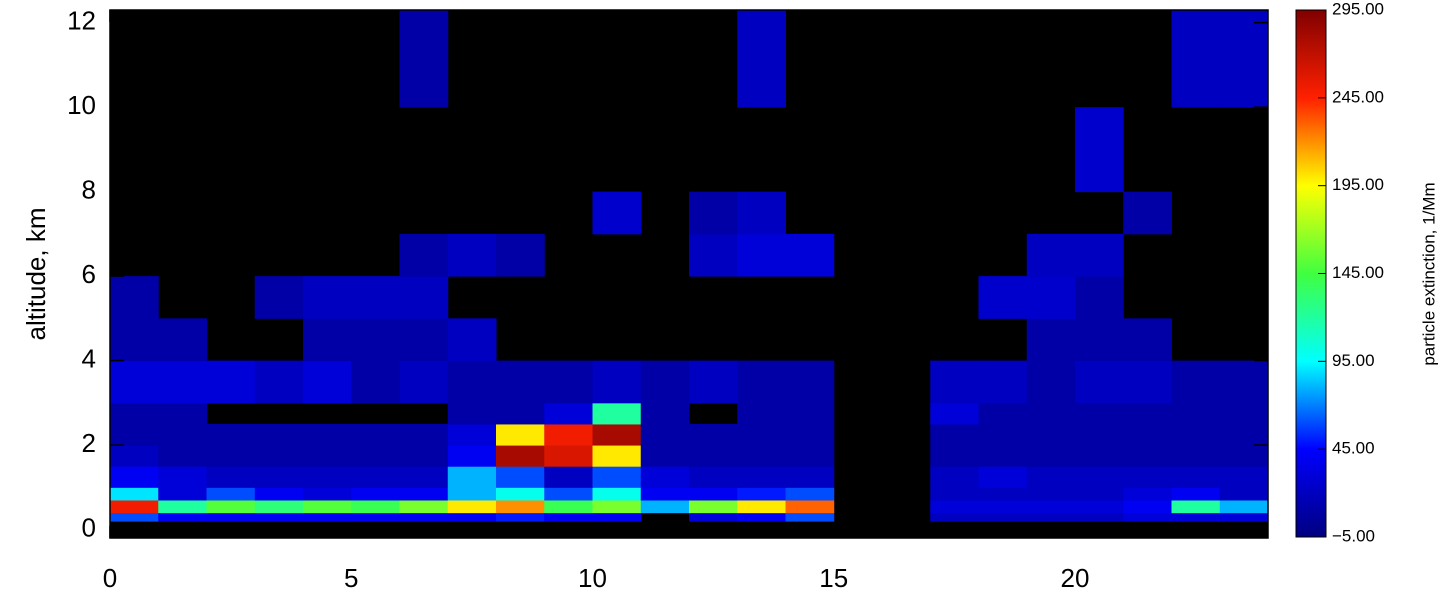 This screenshot has height=599, width=1442. What do you see at coordinates (351, 578) in the screenshot?
I see `x-tick-label: 5` at bounding box center [351, 578].